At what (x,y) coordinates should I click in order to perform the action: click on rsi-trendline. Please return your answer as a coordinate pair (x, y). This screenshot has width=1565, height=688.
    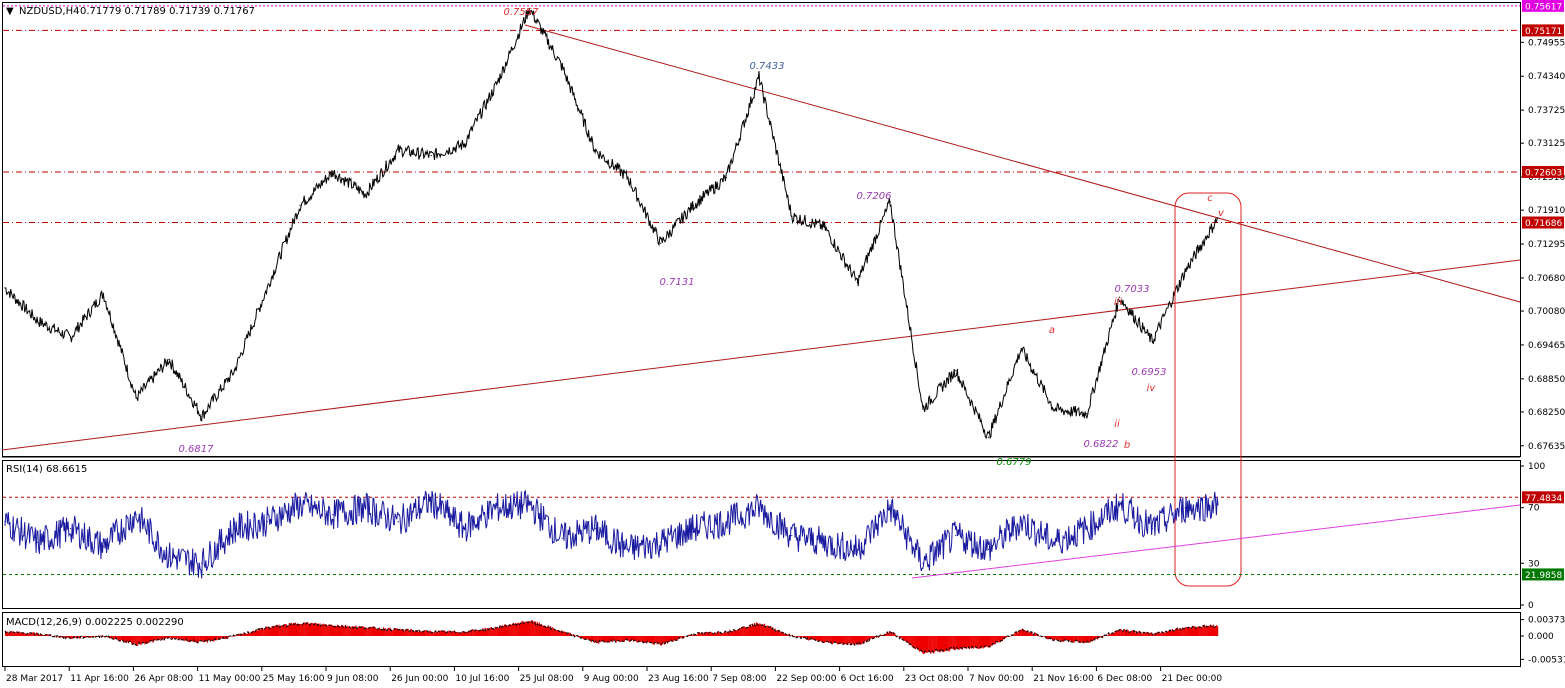
    Looking at the image, I should click on (1216, 541).